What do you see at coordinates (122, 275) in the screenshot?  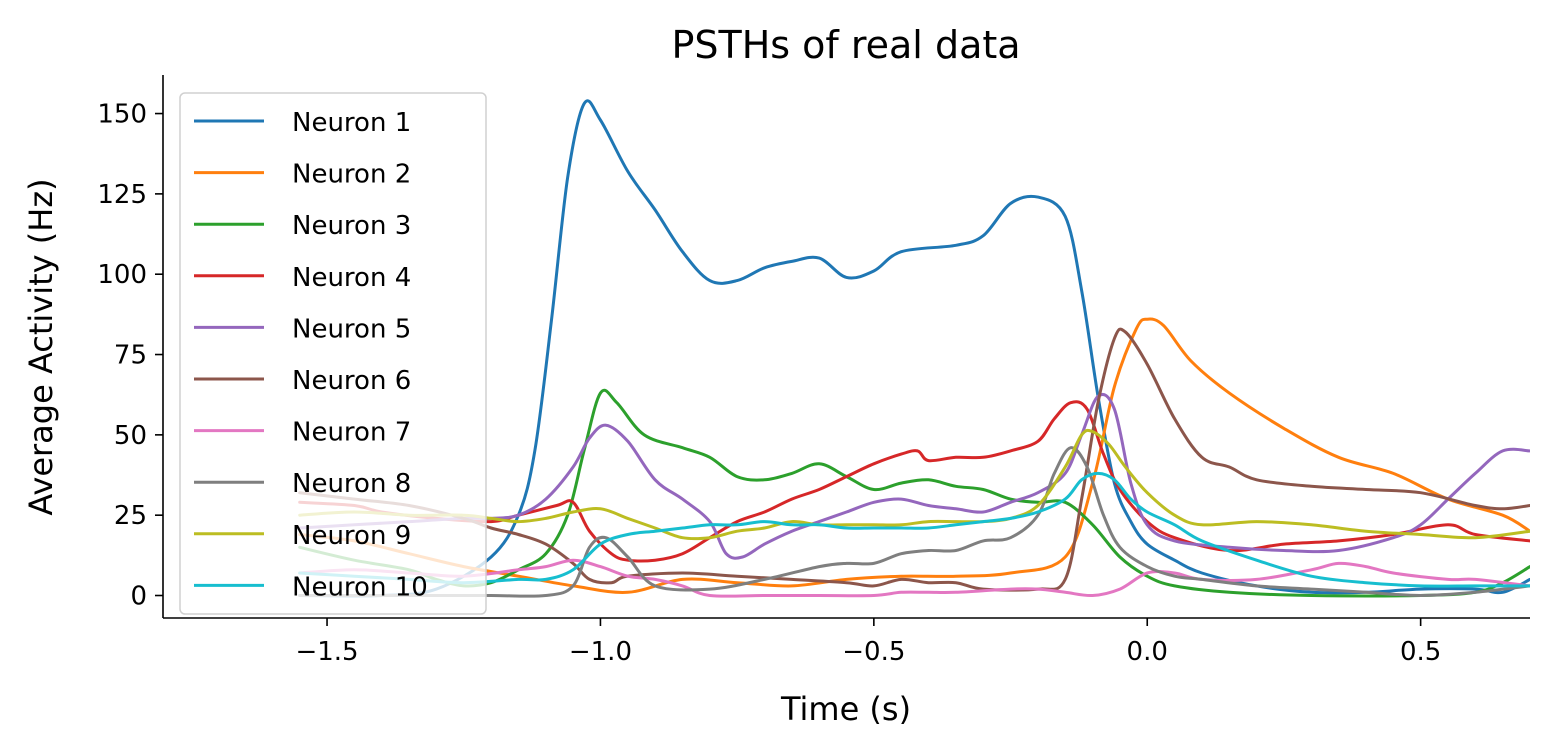 I see `y-tick-label: 100` at bounding box center [122, 275].